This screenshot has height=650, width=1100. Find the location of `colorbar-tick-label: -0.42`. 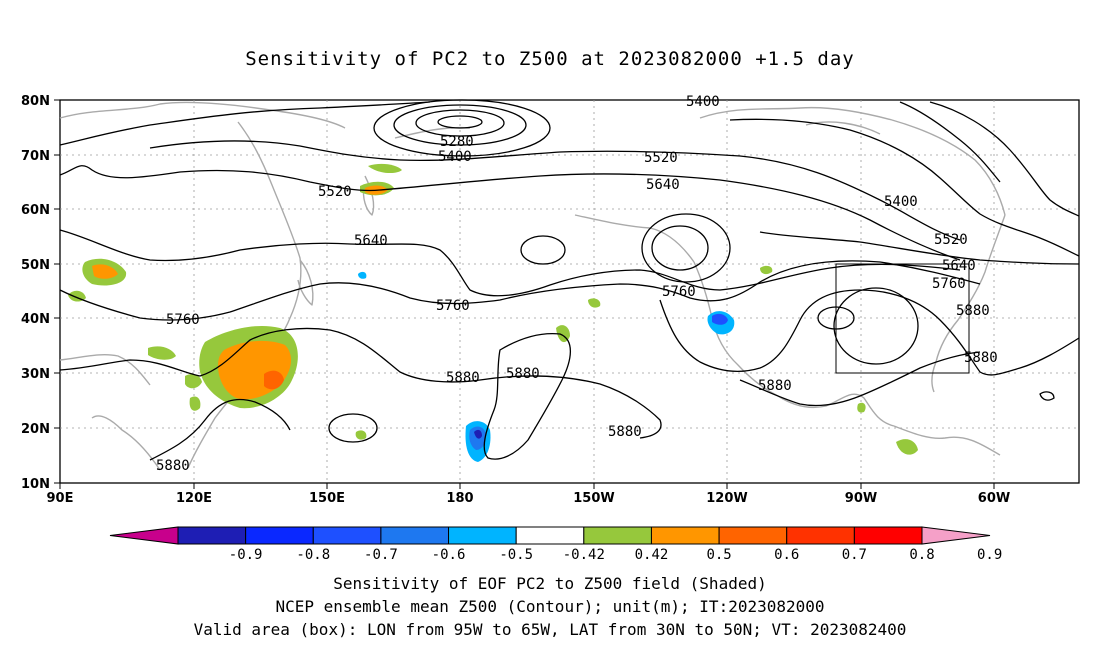

colorbar-tick-label: -0.42 is located at coordinates (584, 555).